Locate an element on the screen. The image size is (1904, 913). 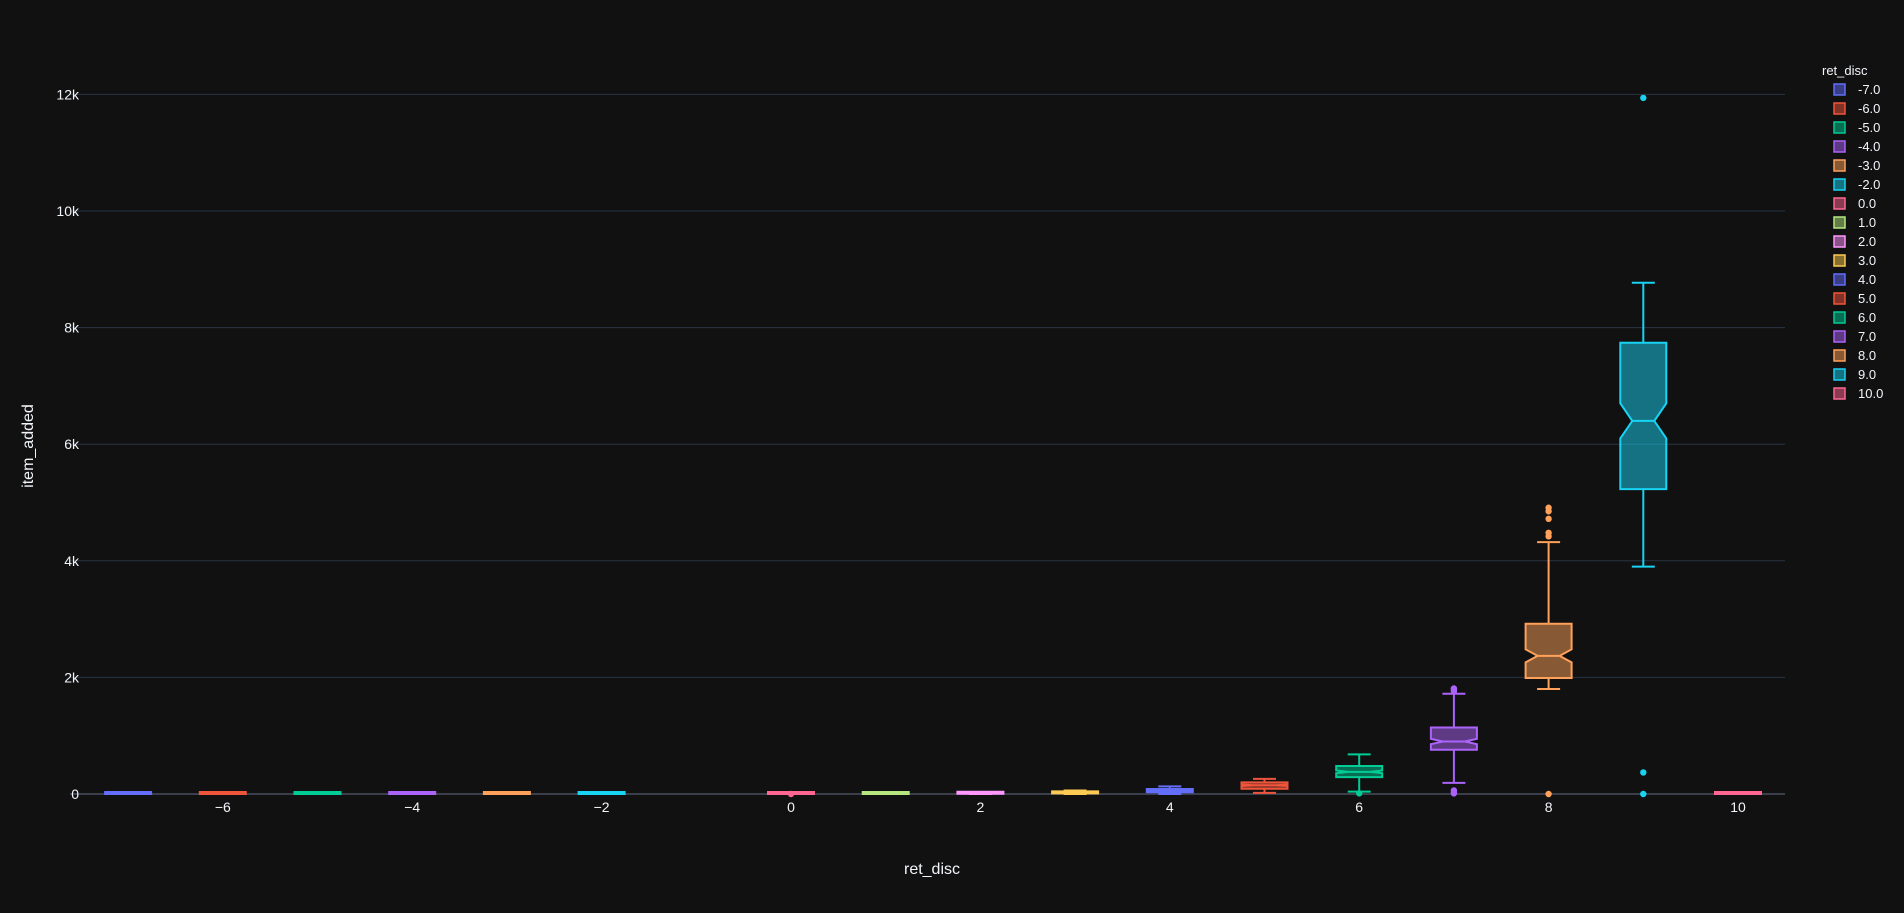
x-tick-label: 0 is located at coordinates (791, 807).